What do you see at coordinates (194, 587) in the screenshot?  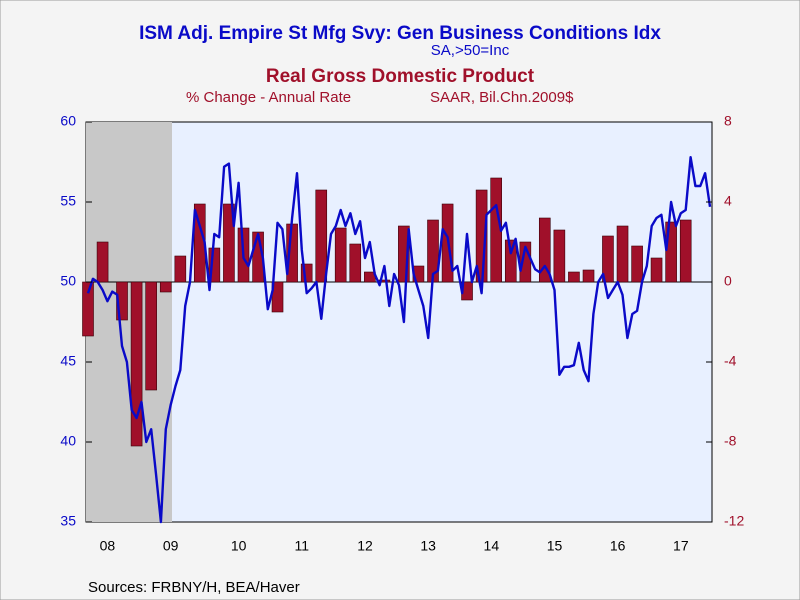 I see `source: Sources: FRBNY/H, BEA/Haver` at bounding box center [194, 587].